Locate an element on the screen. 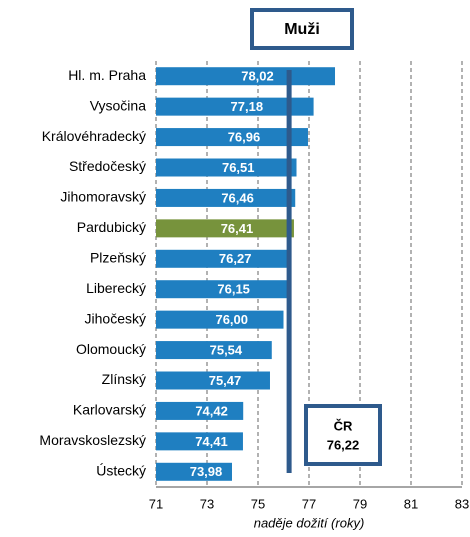 Image resolution: width=470 pixels, height=537 pixels. value-label: 75,47 is located at coordinates (225, 380).